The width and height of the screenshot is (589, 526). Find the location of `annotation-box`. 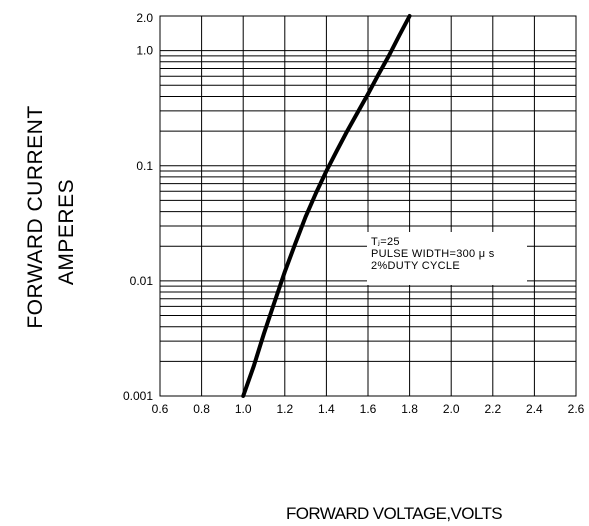

annotation-box is located at coordinates (447, 258).